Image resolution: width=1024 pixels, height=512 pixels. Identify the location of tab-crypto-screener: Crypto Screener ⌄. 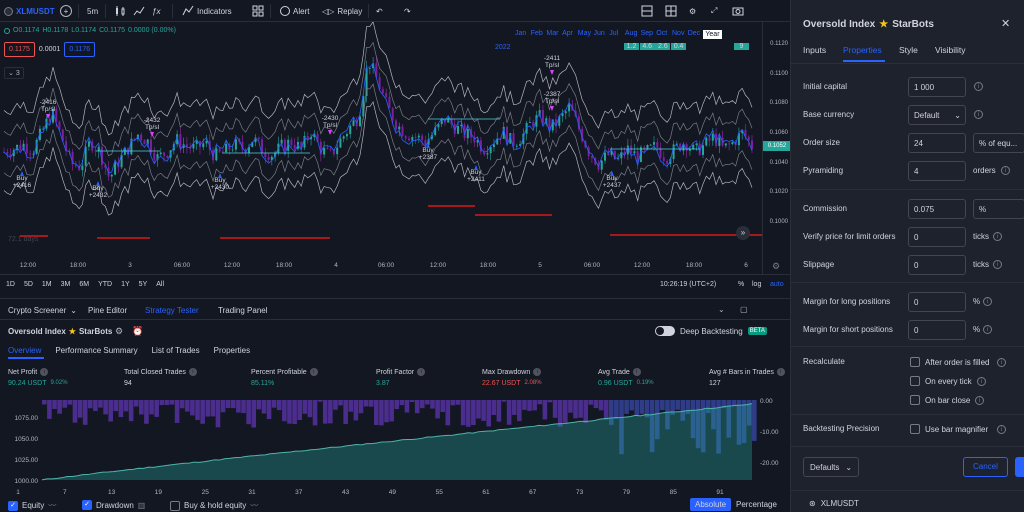
(42, 310).